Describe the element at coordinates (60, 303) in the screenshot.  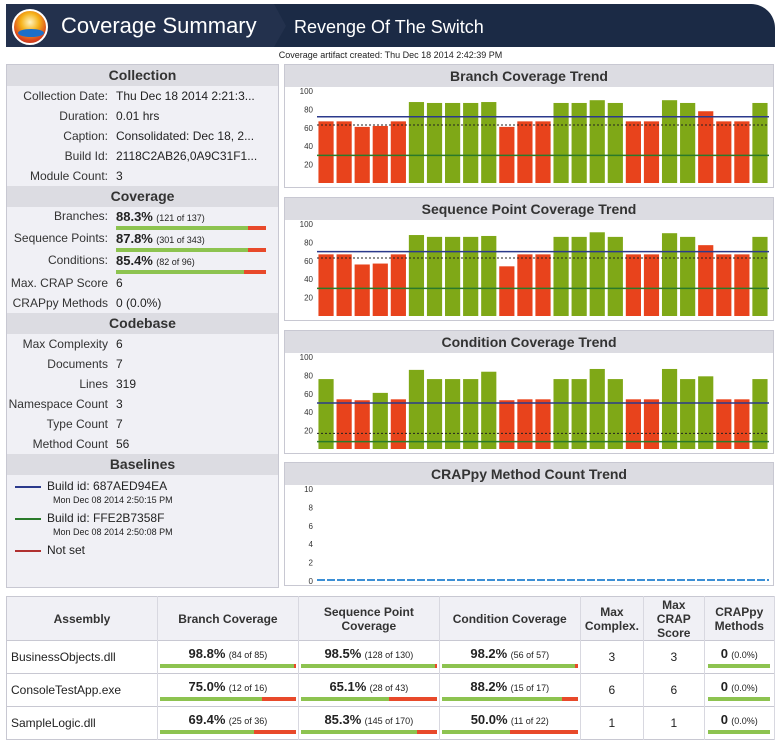
I see `row-key: CRAPpy Methods` at that location.